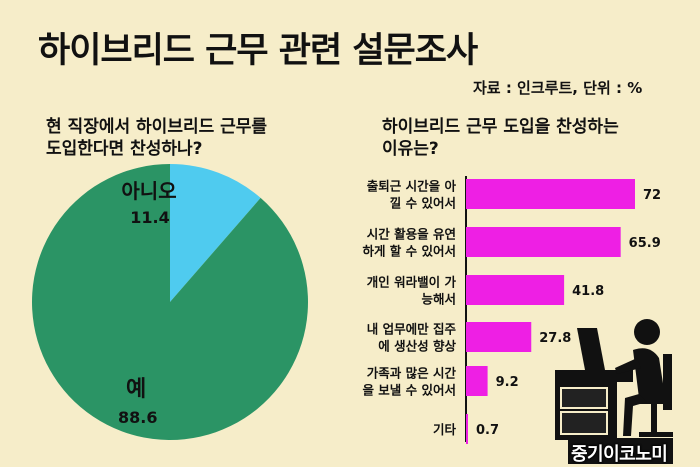 The height and width of the screenshot is (467, 700). I want to click on bar-value-label-5: 9.2, so click(507, 382).